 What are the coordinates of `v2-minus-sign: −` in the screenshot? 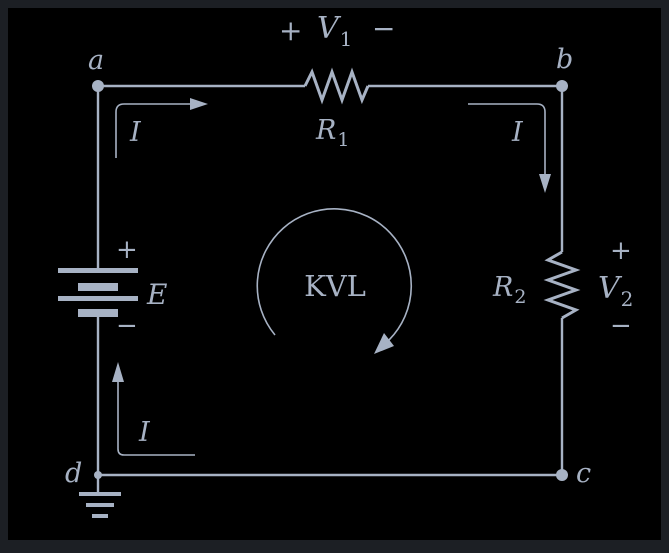 It's located at (621, 326).